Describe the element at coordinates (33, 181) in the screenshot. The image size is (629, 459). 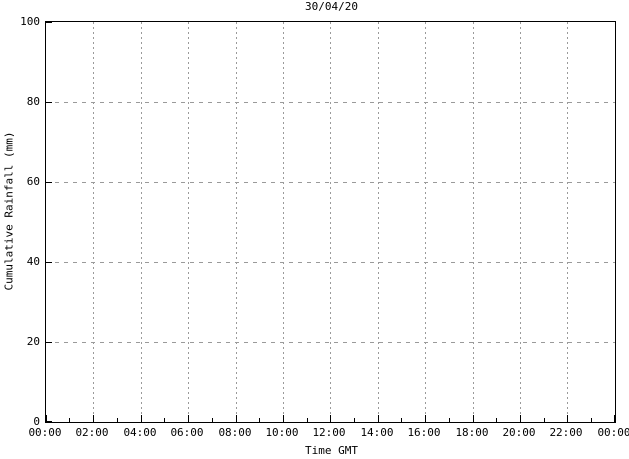
I see `y-tick-label: 60` at that location.